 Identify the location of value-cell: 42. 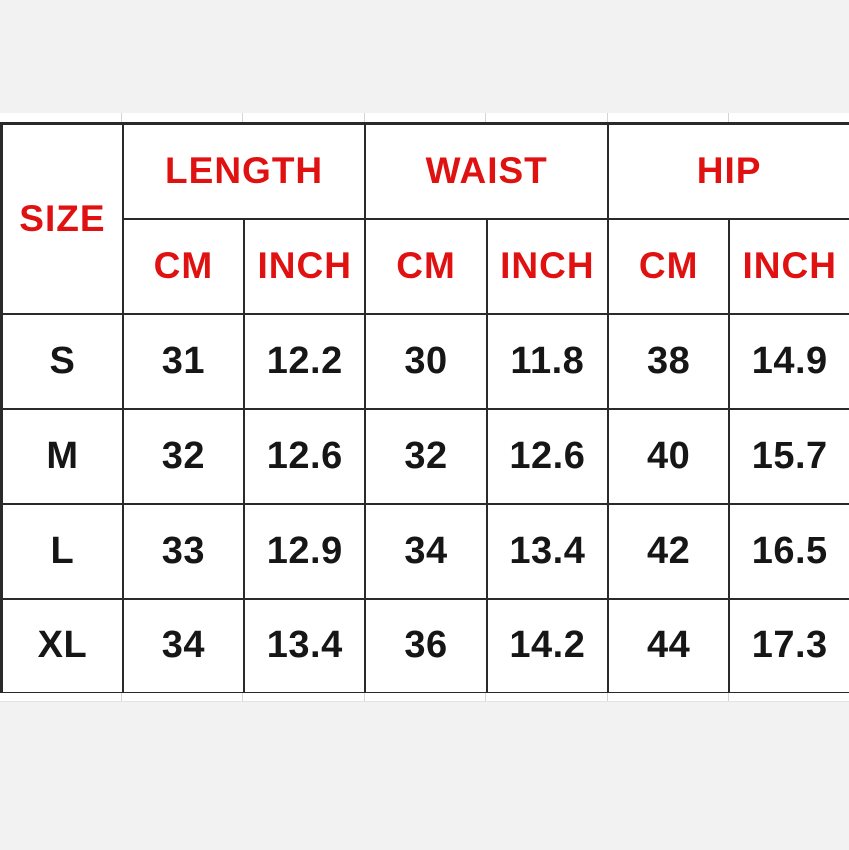
(669, 551).